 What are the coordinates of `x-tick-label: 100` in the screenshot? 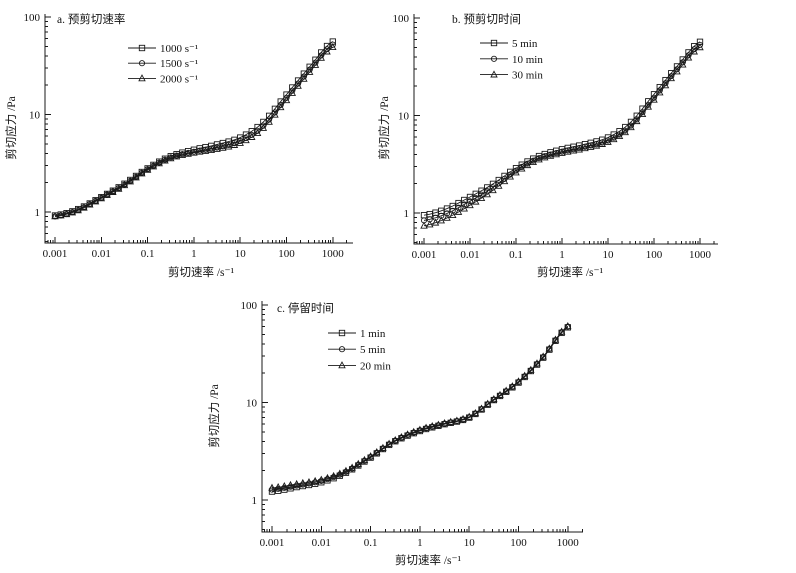 It's located at (654, 255).